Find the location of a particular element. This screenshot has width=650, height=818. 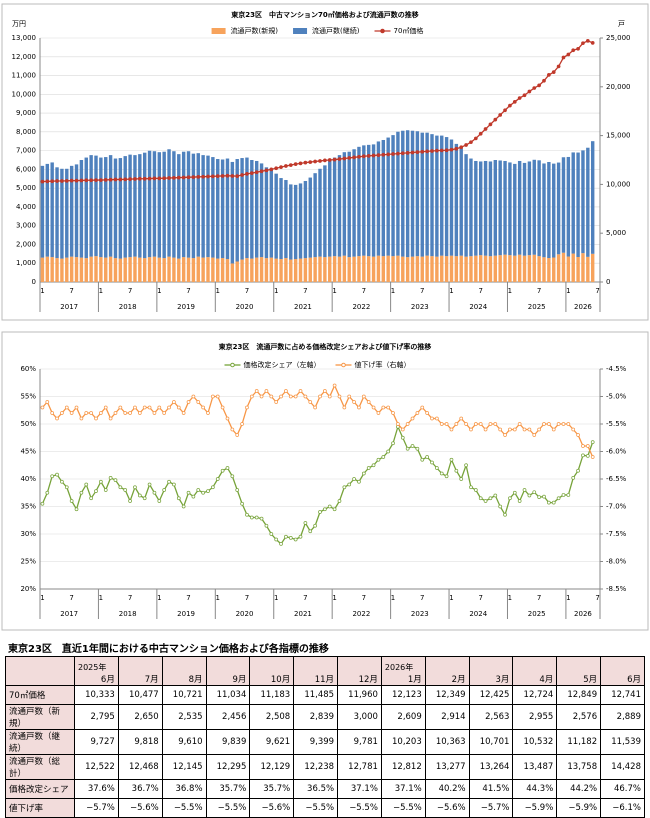

table-cell: 36.7% is located at coordinates (140, 789).